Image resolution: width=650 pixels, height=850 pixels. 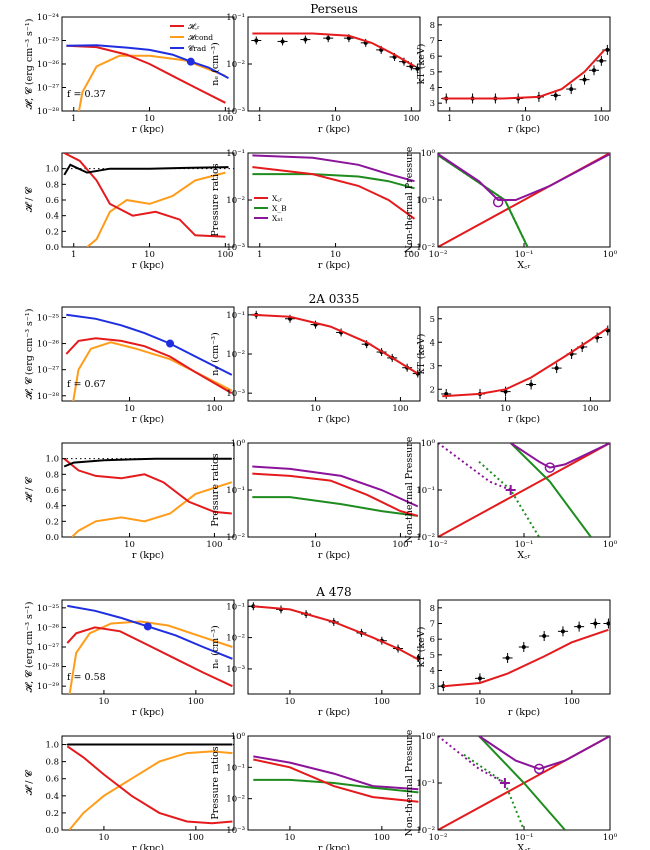 I want to click on y-tick-label: 7, so click(x=432, y=42).